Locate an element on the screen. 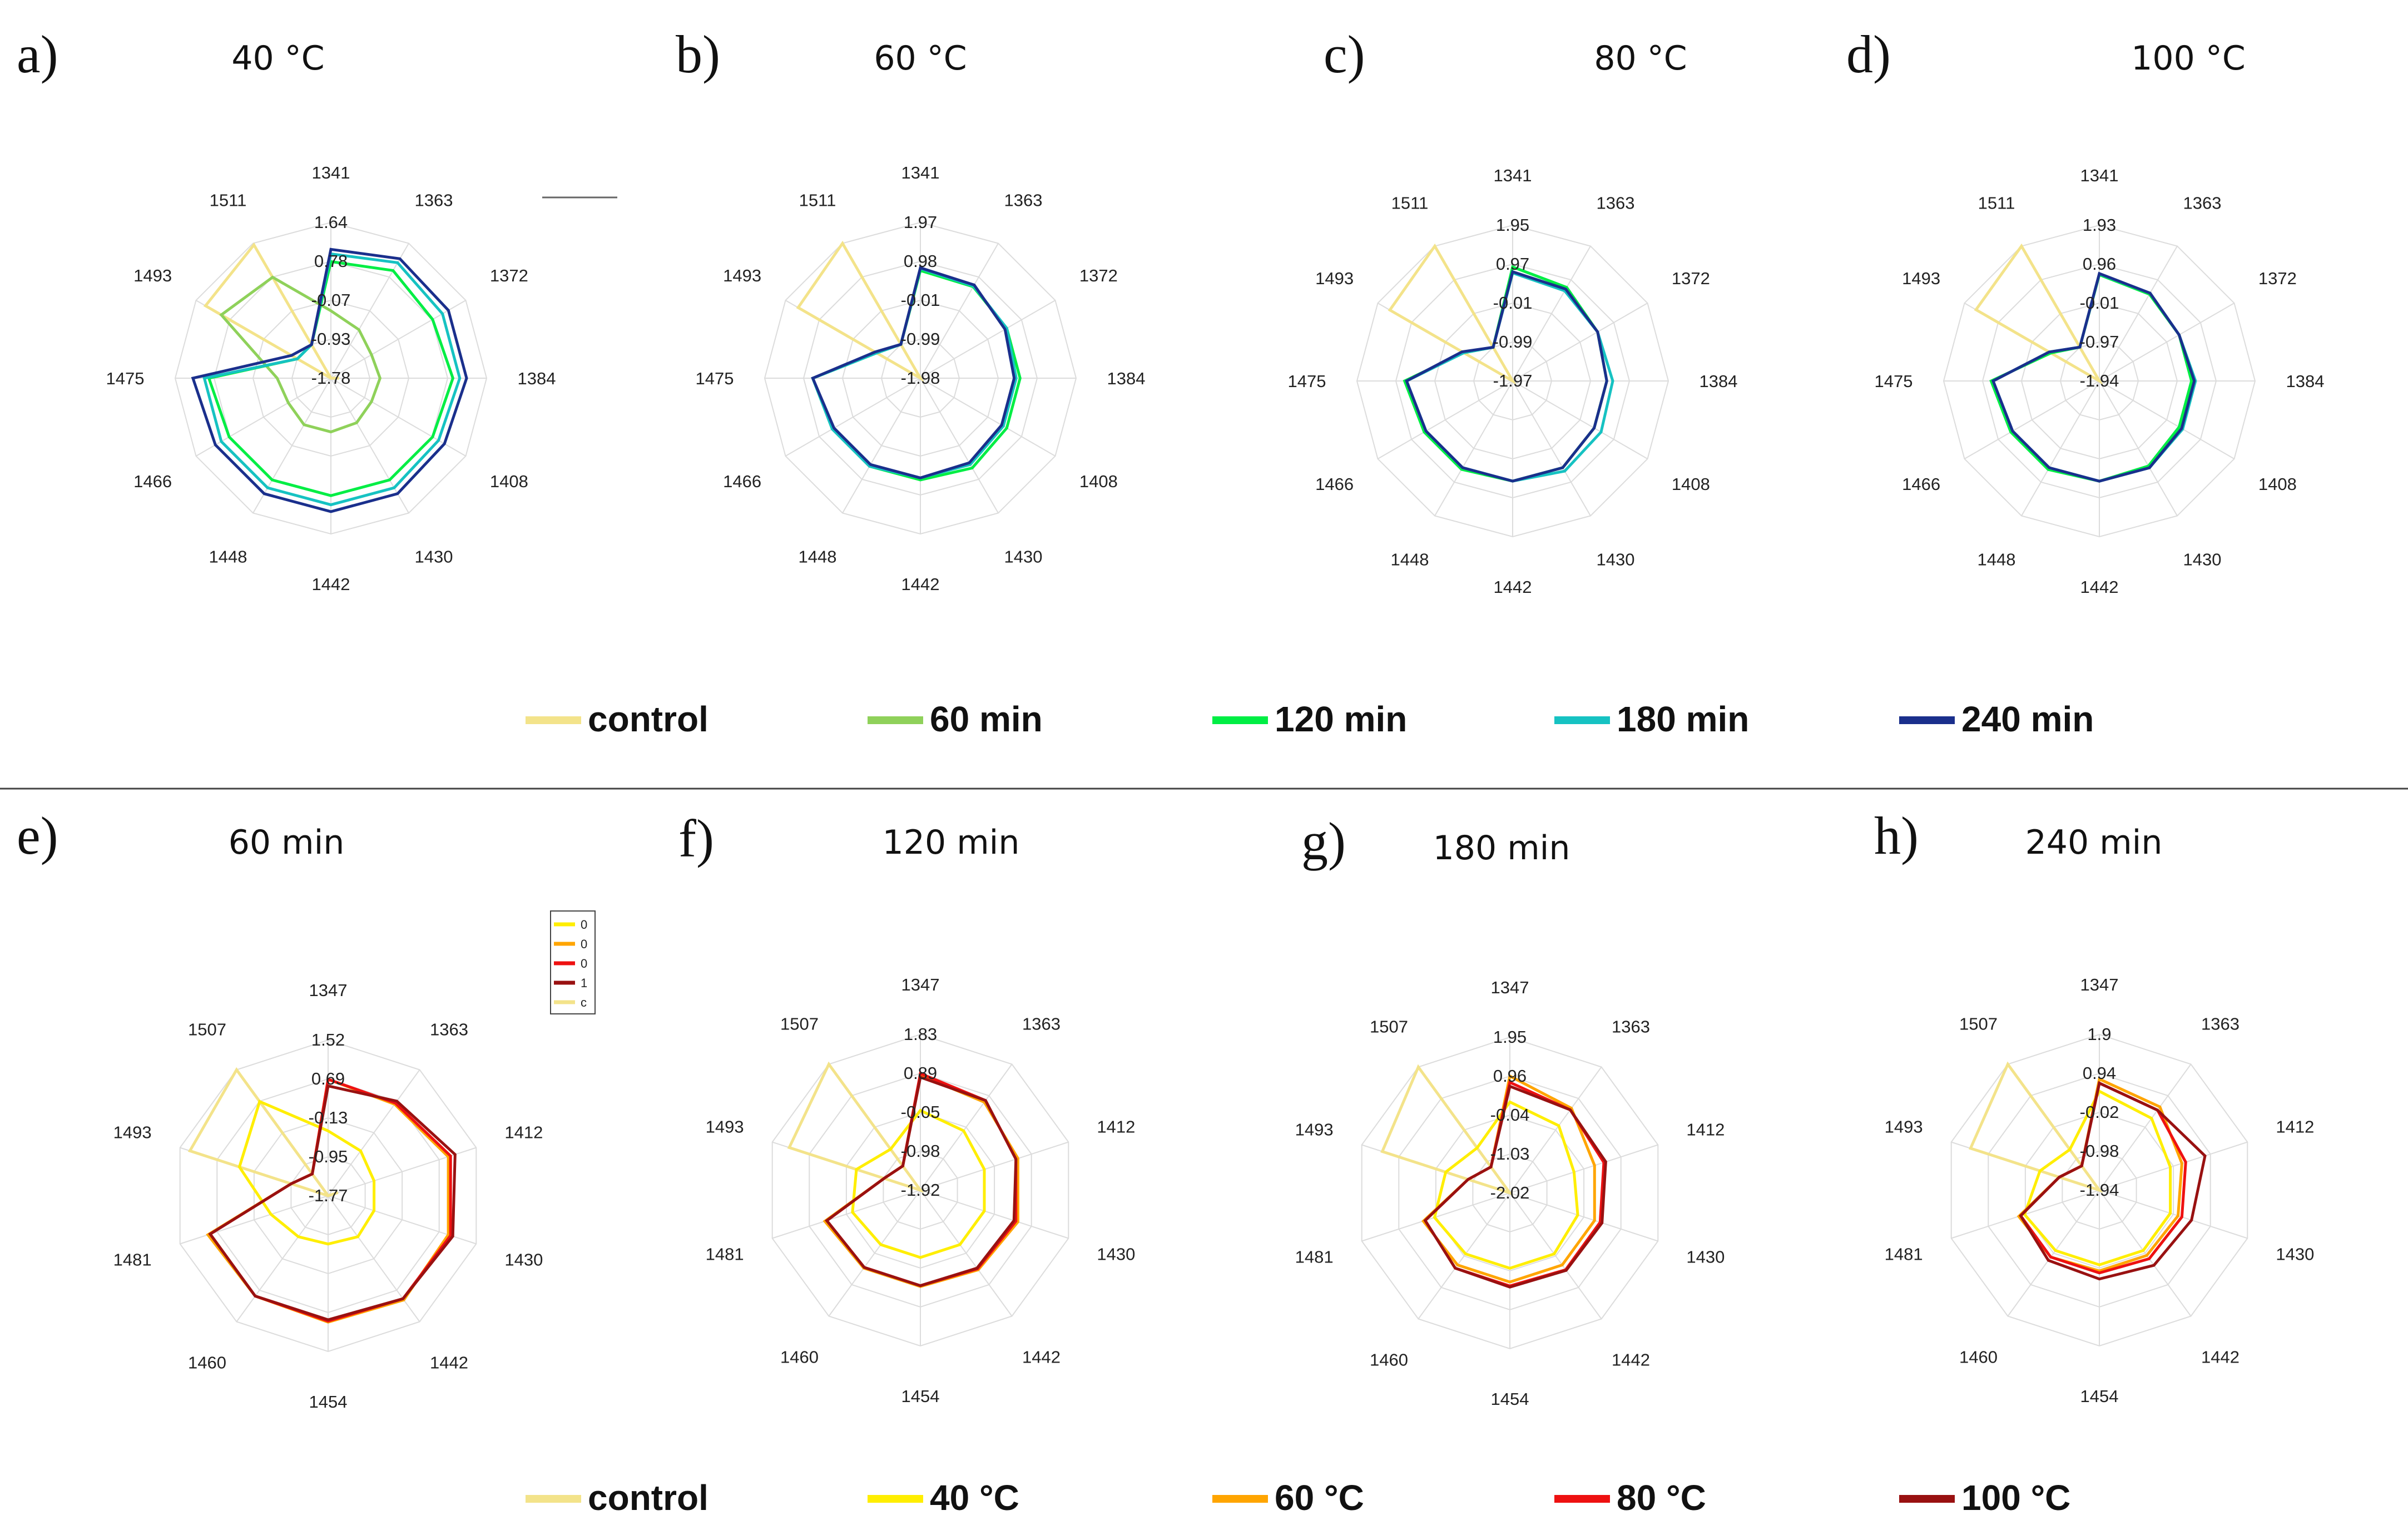  legend-bottom: control 40 °C 60 °C 80 °C 100 °C is located at coordinates (1298, 1498).